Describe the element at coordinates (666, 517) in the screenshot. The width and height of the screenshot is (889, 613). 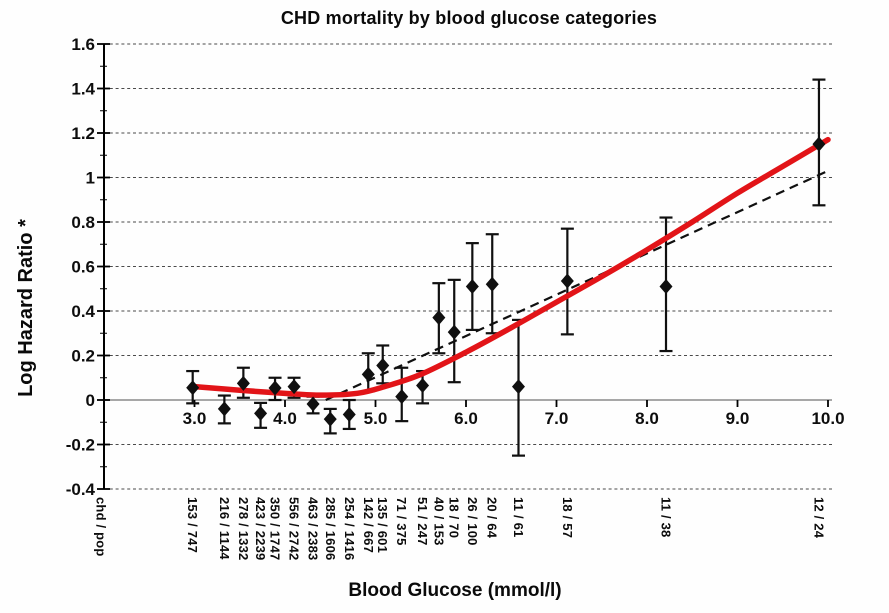
I see `category-label: 11 / 38` at that location.